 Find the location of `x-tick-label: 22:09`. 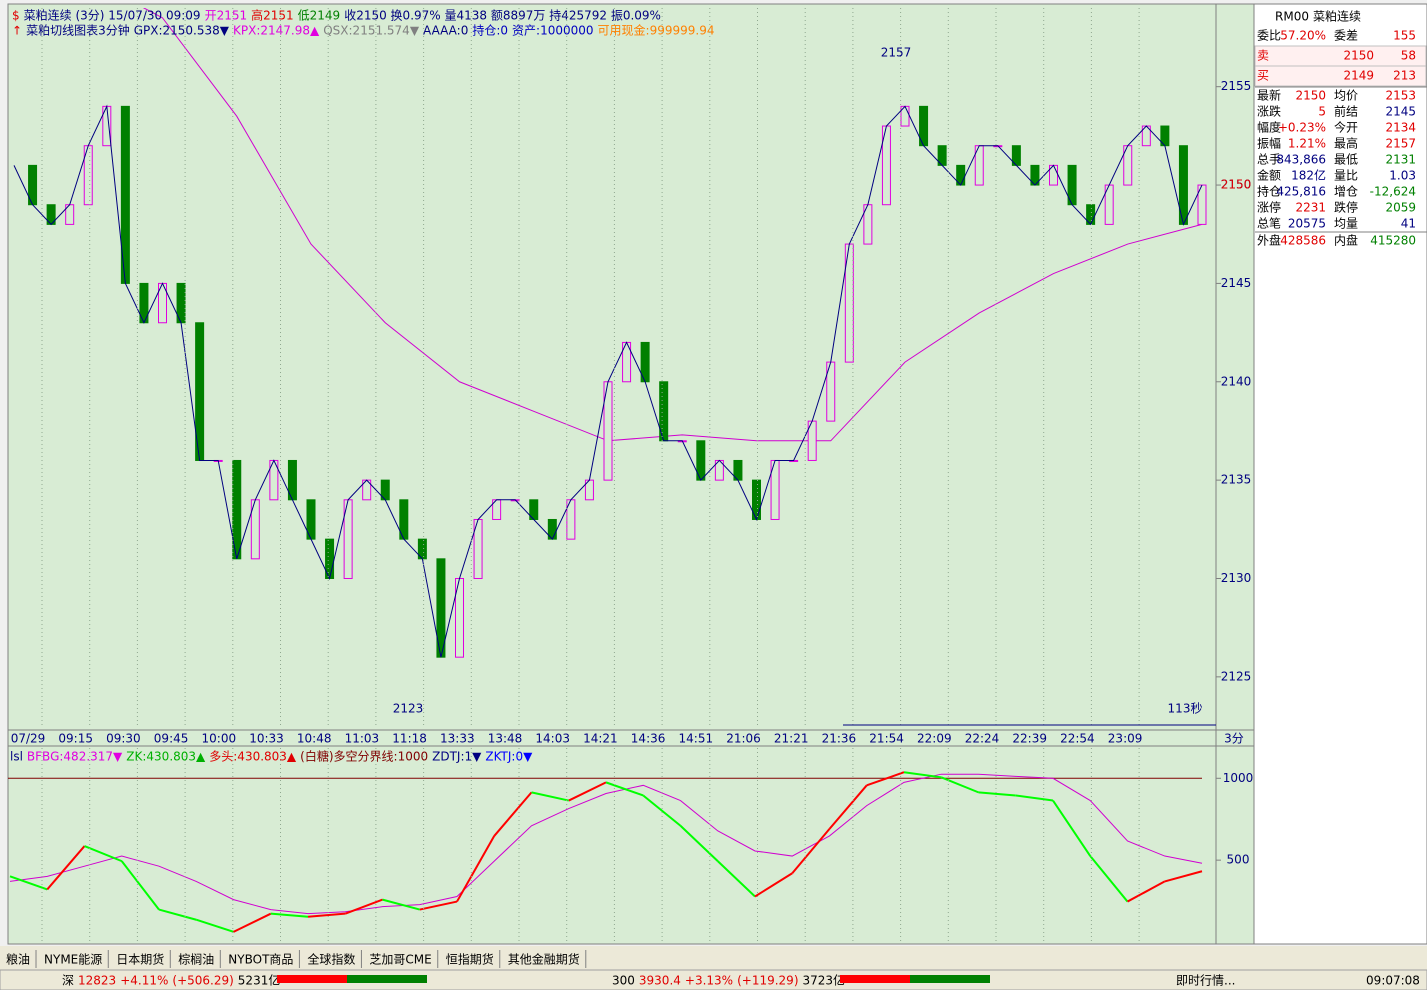

x-tick-label: 22:09 is located at coordinates (934, 739).